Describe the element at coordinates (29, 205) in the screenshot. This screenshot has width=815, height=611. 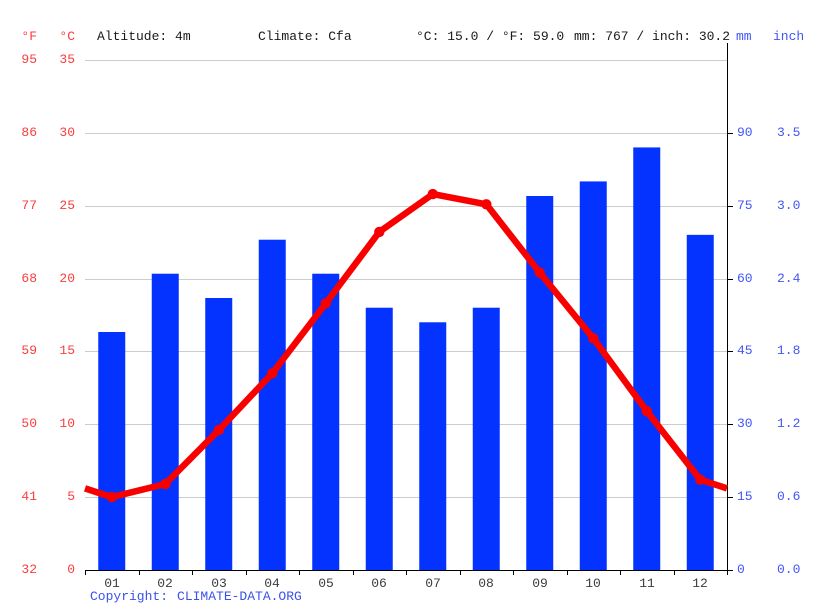
I see `f-axis-tick-77: 77` at that location.